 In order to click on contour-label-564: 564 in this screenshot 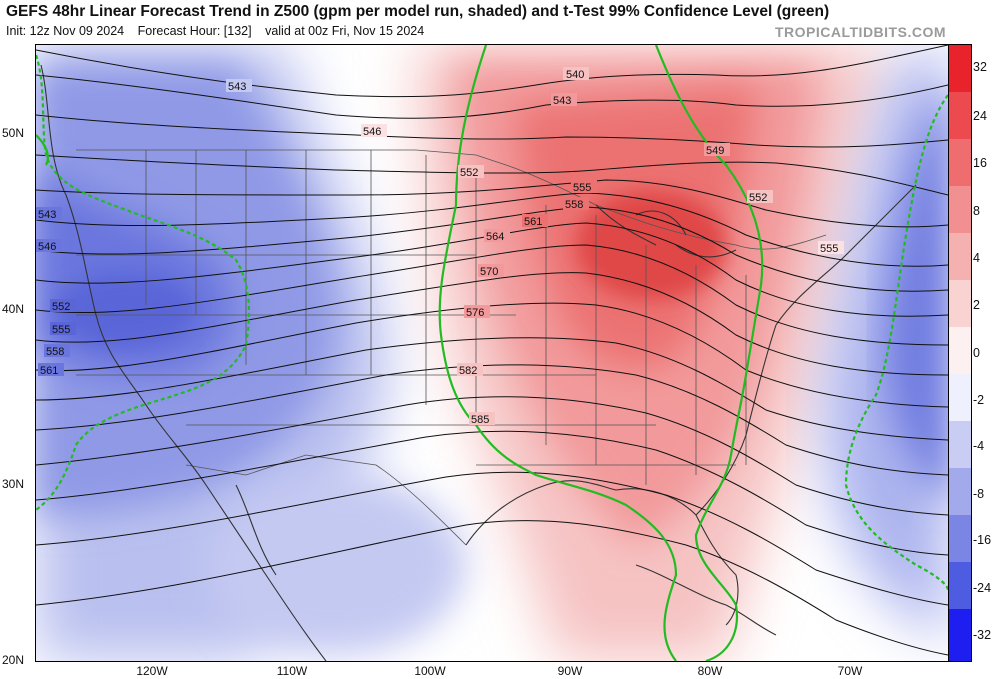, I will do `click(495, 237)`.